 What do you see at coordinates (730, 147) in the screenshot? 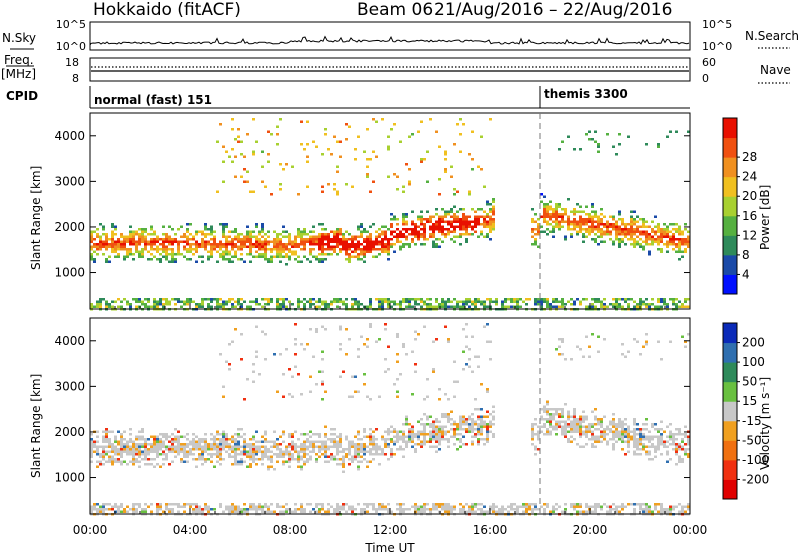
I see `colorbar-swatch` at bounding box center [730, 147].